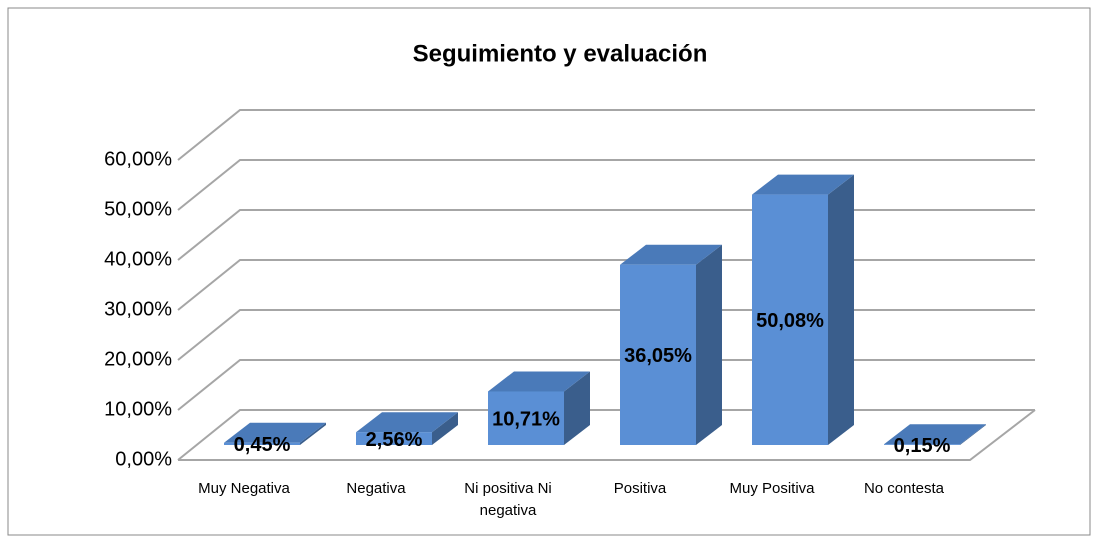 The height and width of the screenshot is (540, 1099). I want to click on x-tick-label-box: Ni positiva Ni negativa, so click(508, 499).